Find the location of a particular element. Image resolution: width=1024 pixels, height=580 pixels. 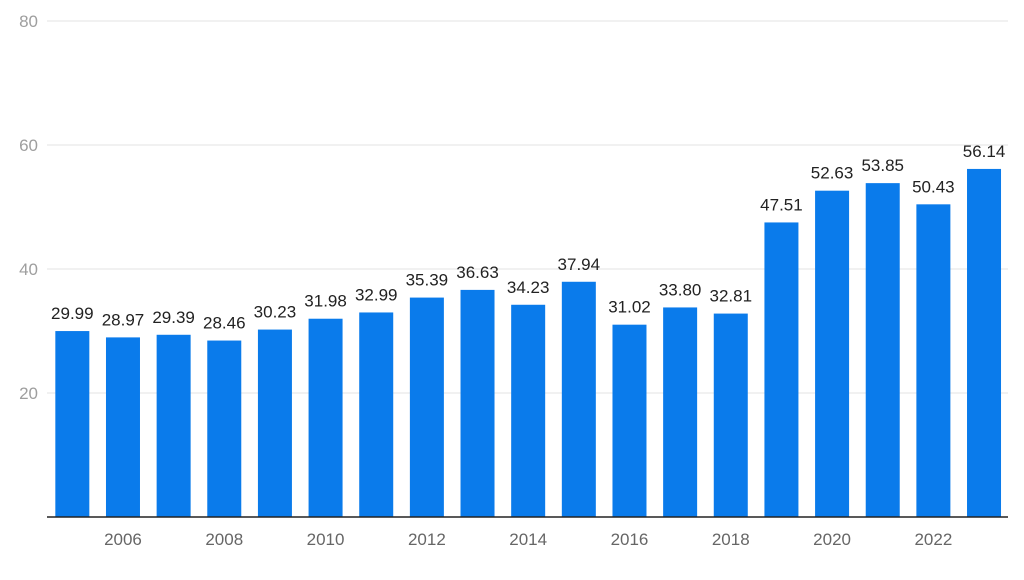

data-label-2017: 33.80 is located at coordinates (680, 289).